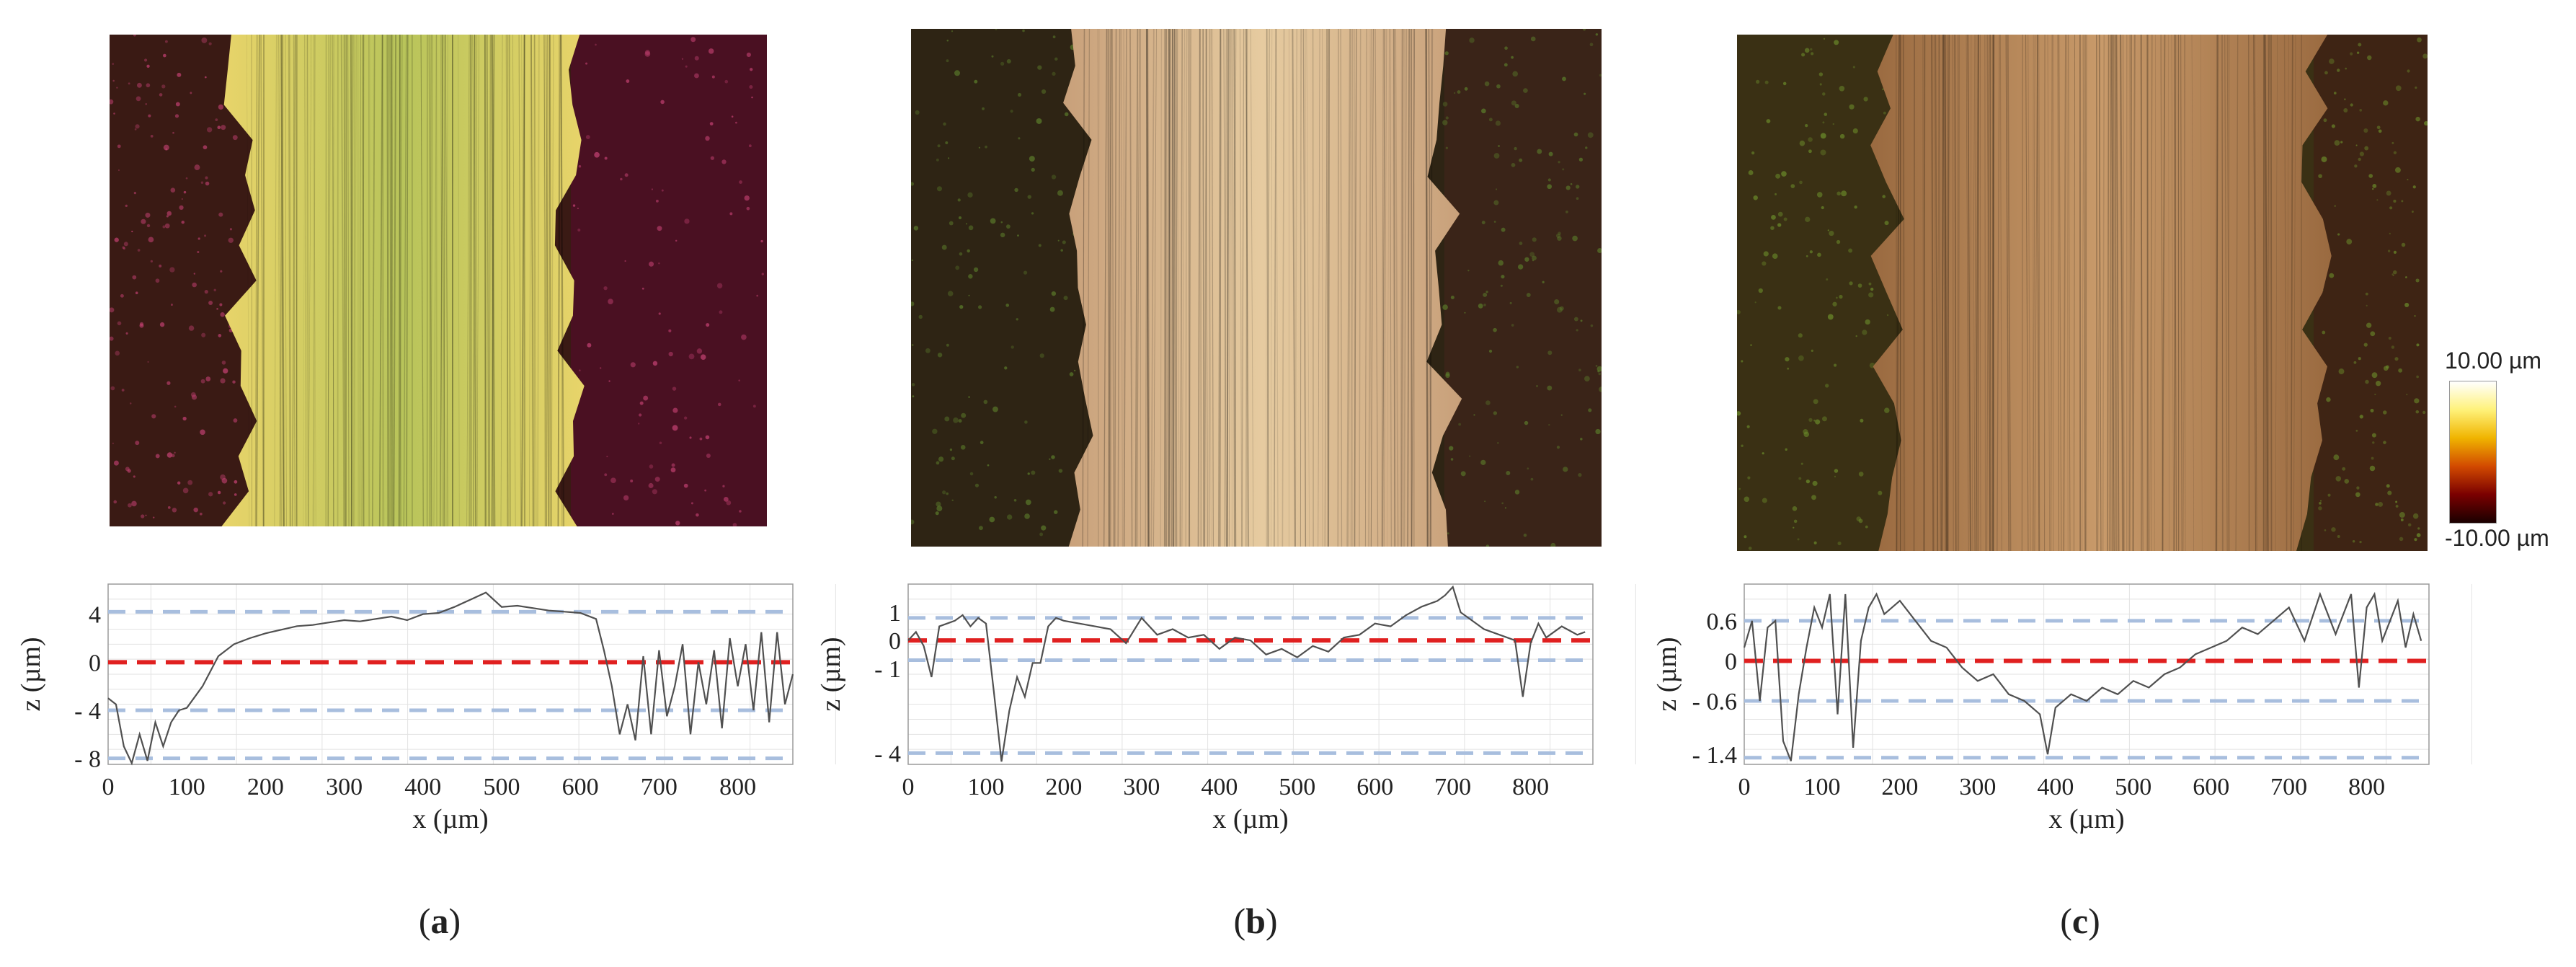 The height and width of the screenshot is (967, 2576). Describe the element at coordinates (1255, 921) in the screenshot. I see `caption-b: (b)` at that location.